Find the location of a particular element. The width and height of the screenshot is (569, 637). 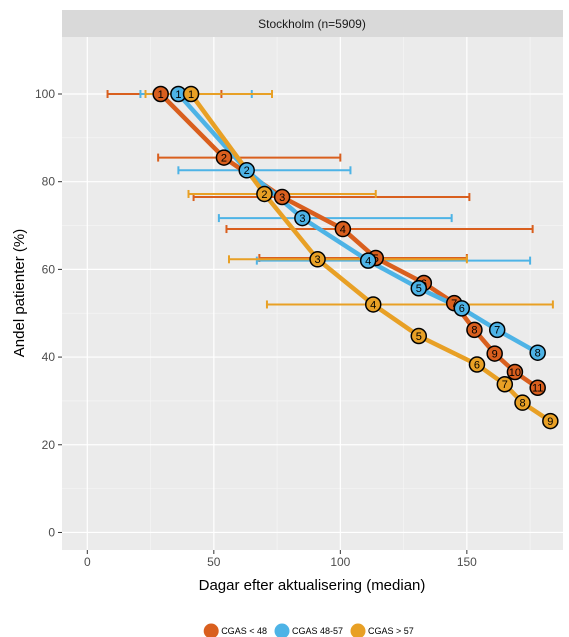

y-tick-label: 80 is located at coordinates (49, 182).